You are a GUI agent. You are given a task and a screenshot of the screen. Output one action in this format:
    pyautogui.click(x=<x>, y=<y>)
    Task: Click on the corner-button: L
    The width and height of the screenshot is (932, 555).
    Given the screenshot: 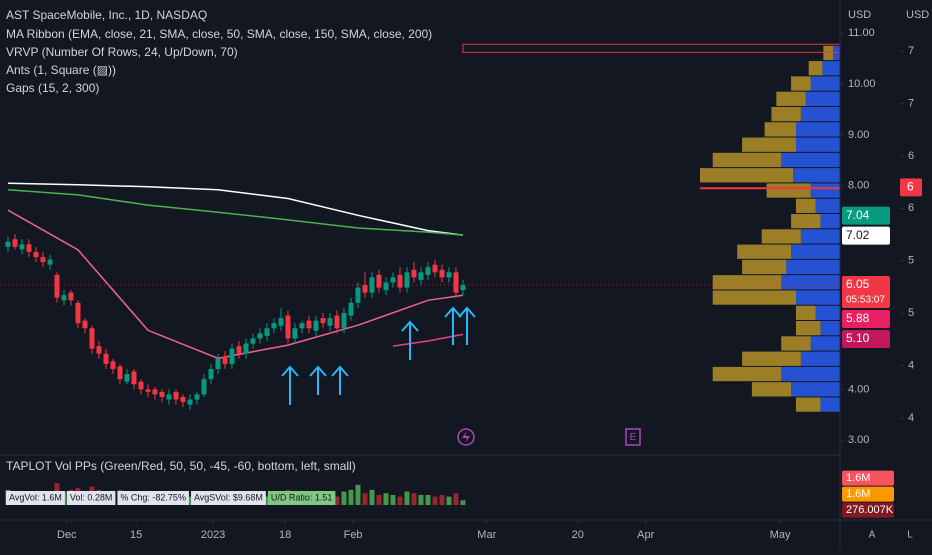 What is the action you would take?
    pyautogui.click(x=910, y=535)
    